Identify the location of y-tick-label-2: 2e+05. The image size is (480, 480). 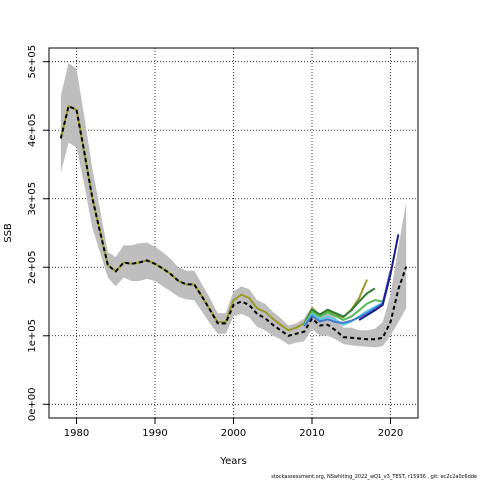
(32, 267).